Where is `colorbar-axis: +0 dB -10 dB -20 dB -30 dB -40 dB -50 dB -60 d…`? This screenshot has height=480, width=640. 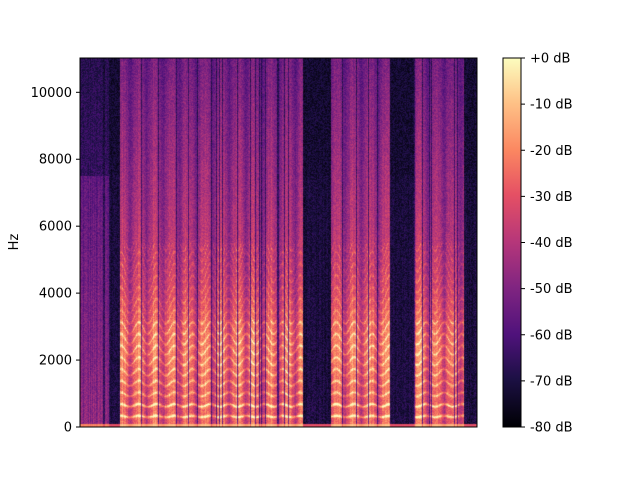 colorbar-axis: +0 dB -10 dB -20 dB -30 dB -40 dB -50 dB -60 d… is located at coordinates (547, 244).